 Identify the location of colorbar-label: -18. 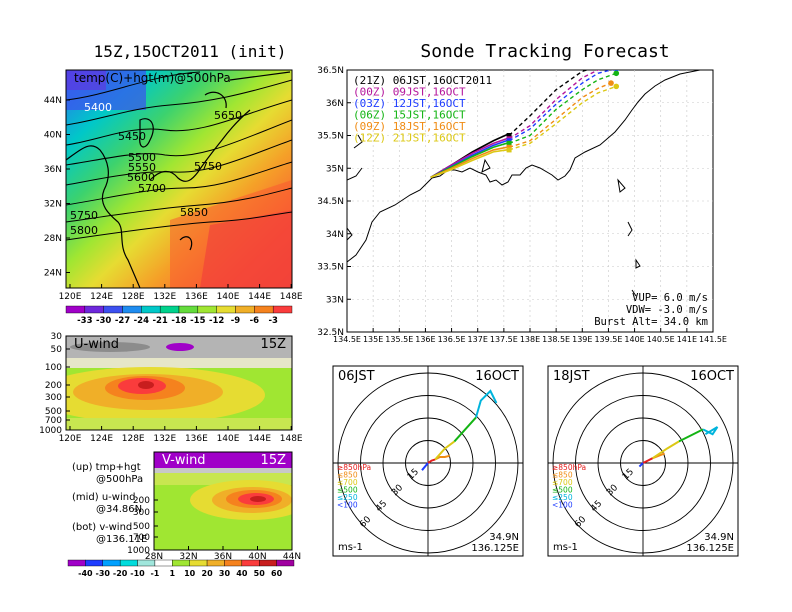
(178, 321).